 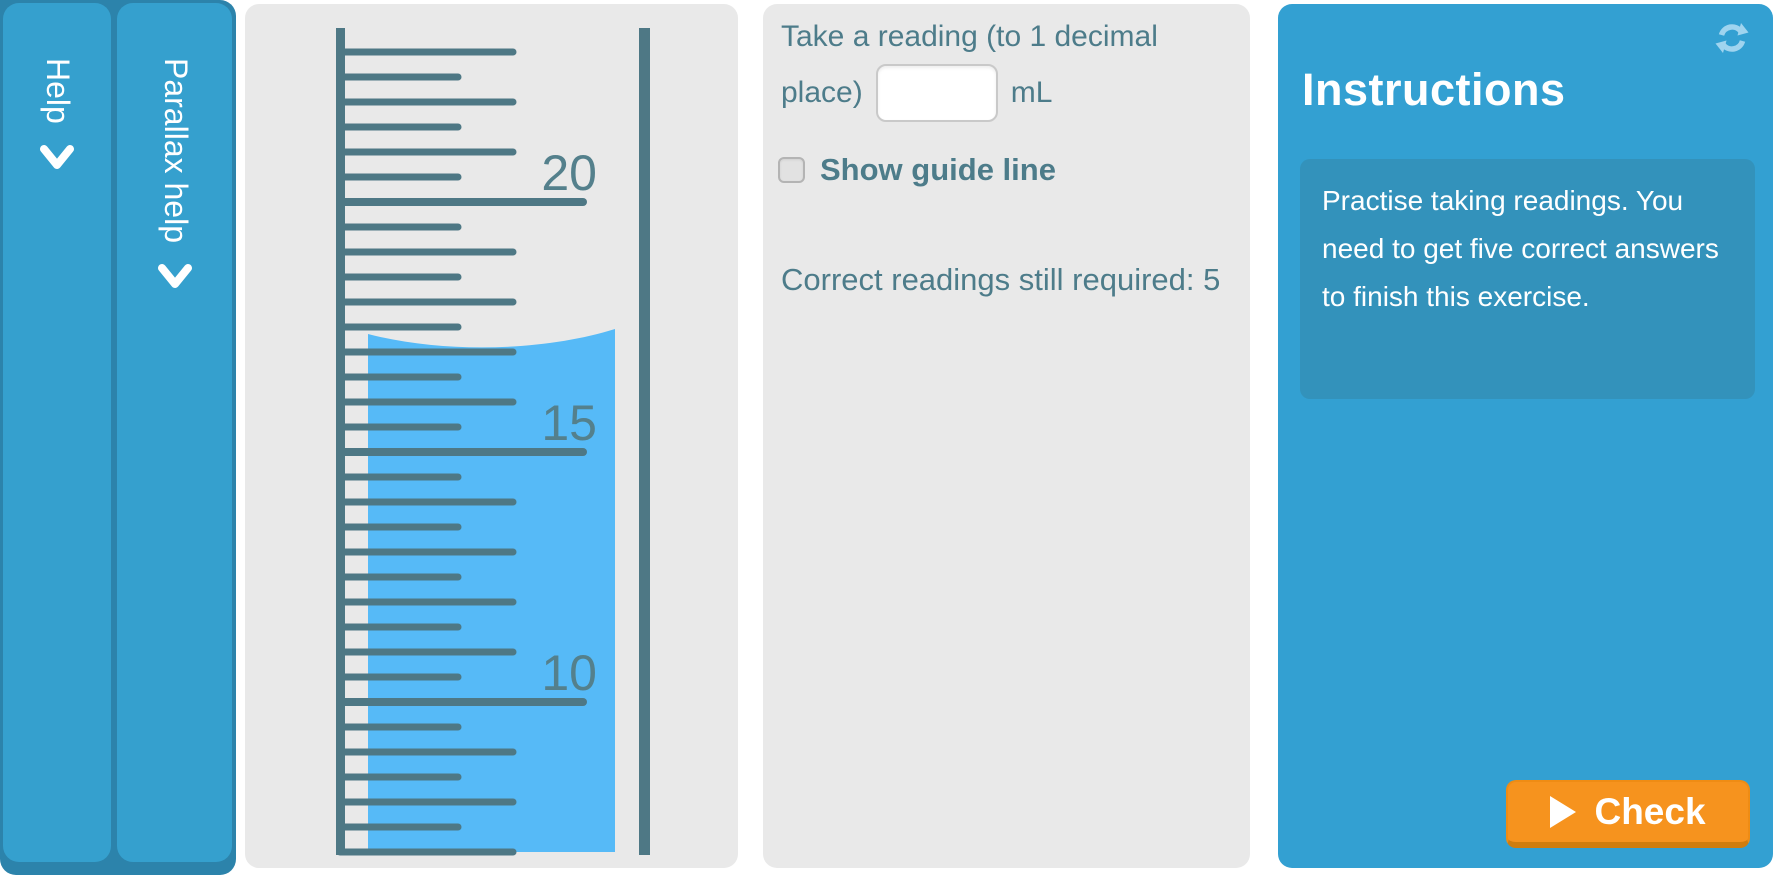 What do you see at coordinates (569, 173) in the screenshot?
I see `svg-text: 20` at bounding box center [569, 173].